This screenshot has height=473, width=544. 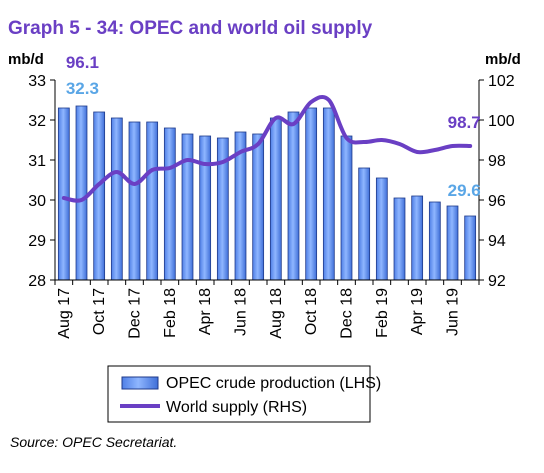 I want to click on x-tick-label: Apr 18, so click(x=205, y=311).